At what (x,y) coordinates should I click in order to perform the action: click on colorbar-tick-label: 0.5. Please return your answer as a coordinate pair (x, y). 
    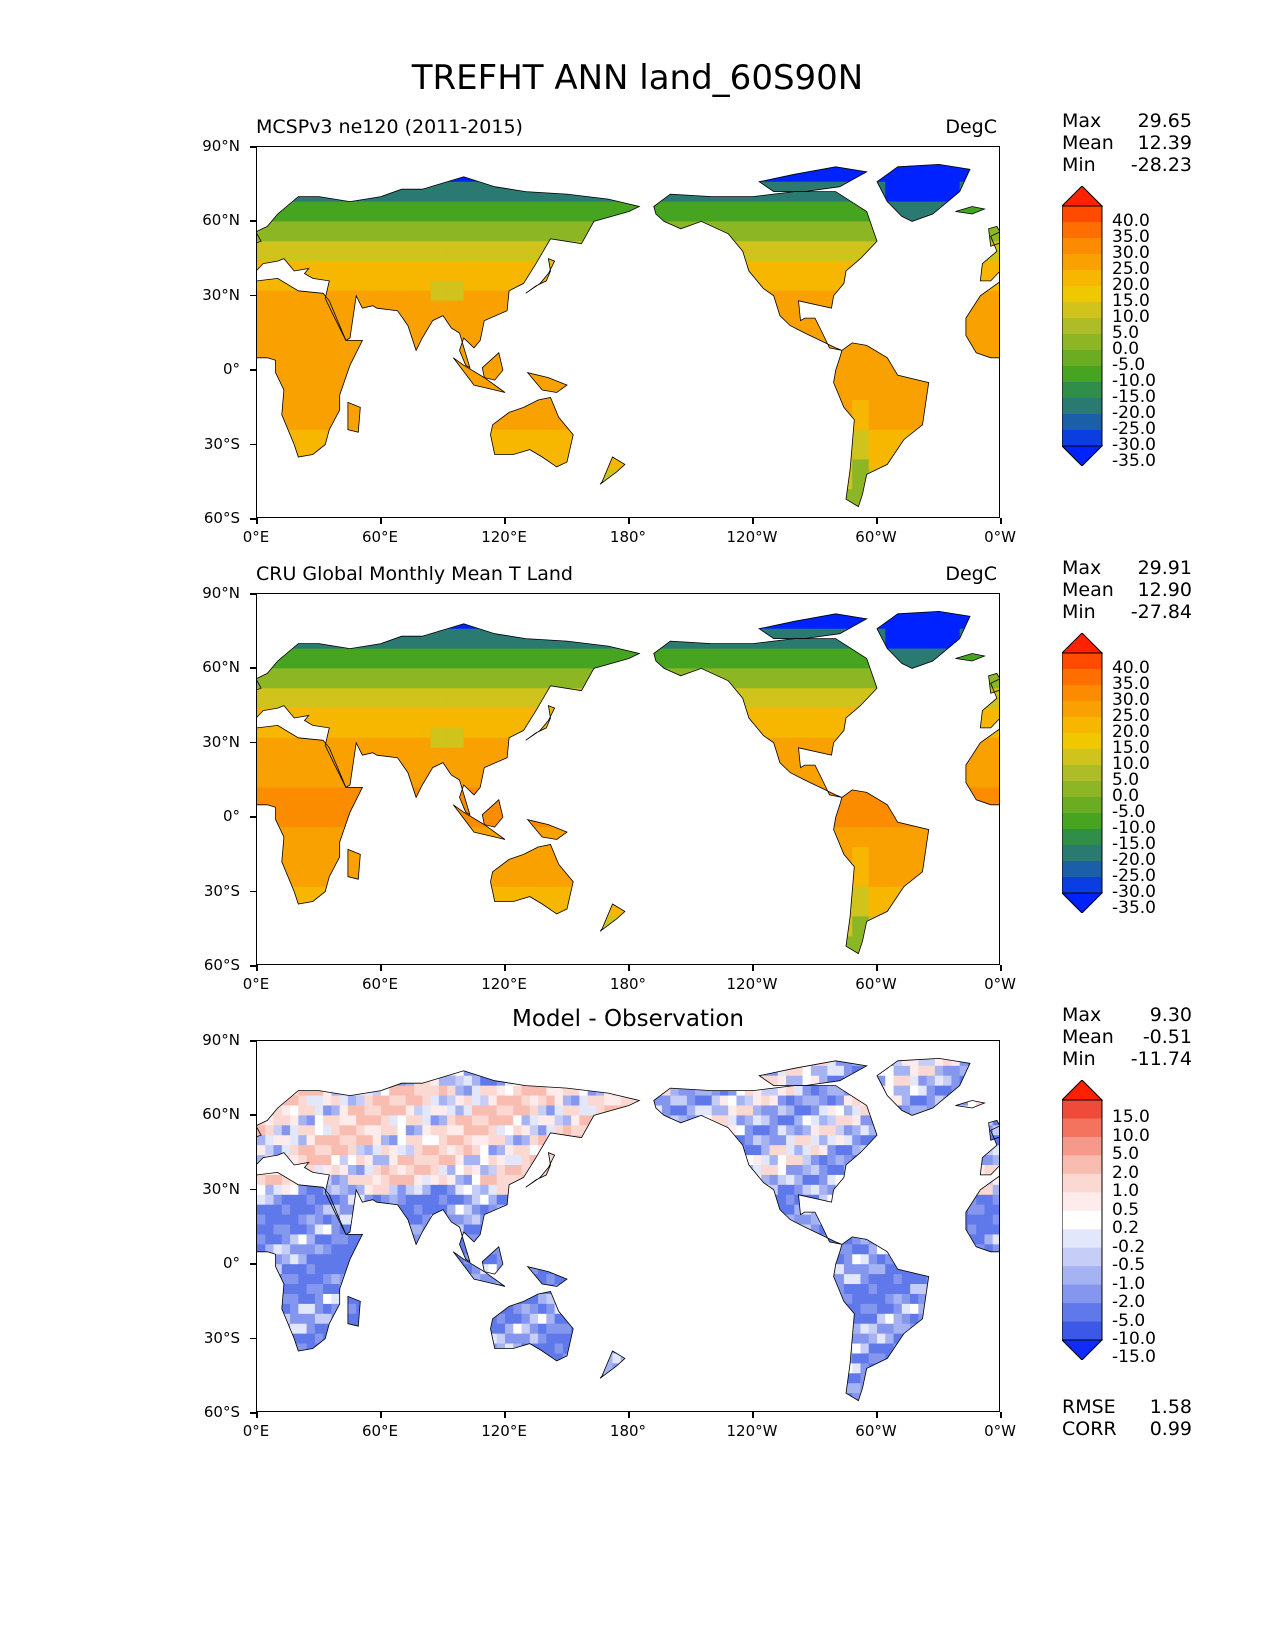
    Looking at the image, I should click on (1126, 1209).